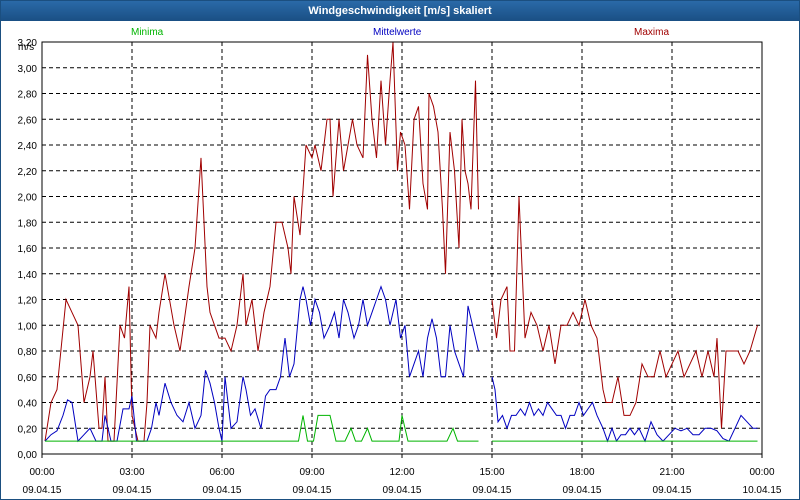 The image size is (800, 500). What do you see at coordinates (28, 120) in the screenshot?
I see `y-tick-label: 2,60` at bounding box center [28, 120].